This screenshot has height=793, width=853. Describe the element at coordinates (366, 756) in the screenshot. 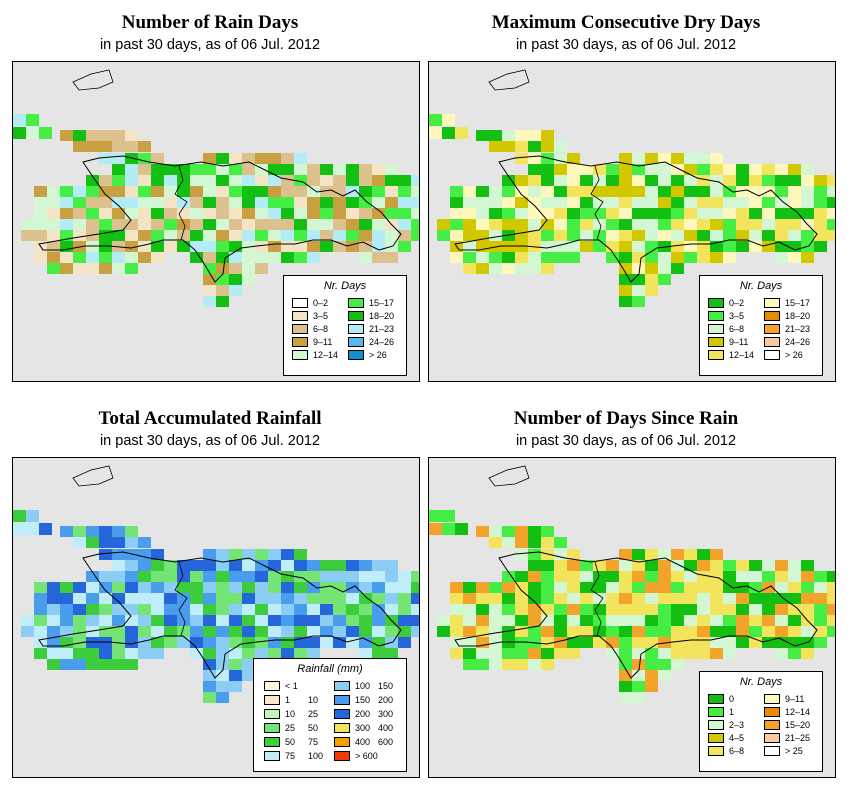

I see `legend-label: > 600` at that location.